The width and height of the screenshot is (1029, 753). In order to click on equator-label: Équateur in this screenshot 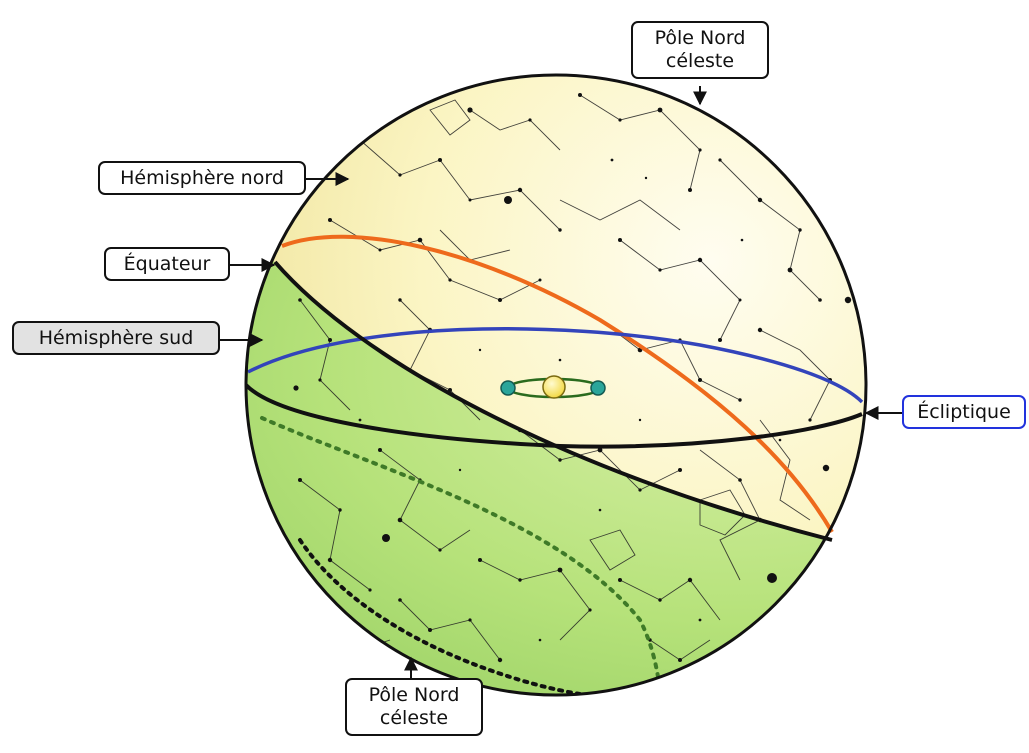, I will do `click(167, 264)`.